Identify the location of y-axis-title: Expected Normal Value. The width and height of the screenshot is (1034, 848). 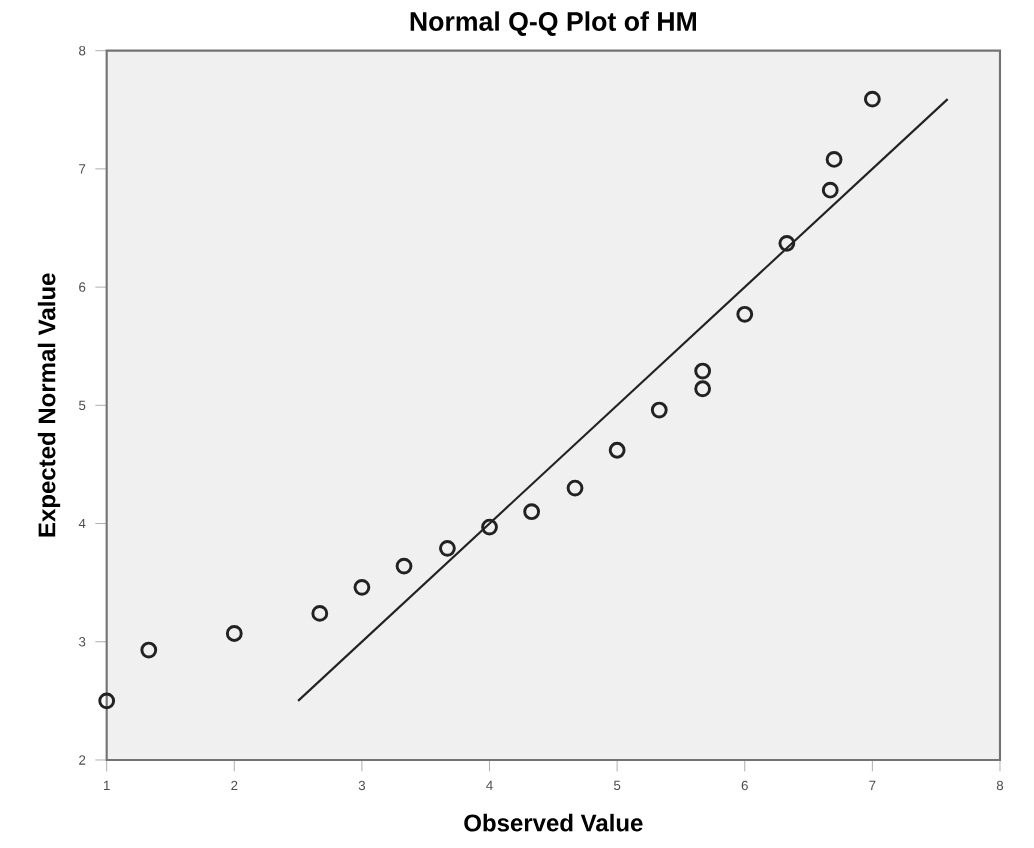
(49, 405).